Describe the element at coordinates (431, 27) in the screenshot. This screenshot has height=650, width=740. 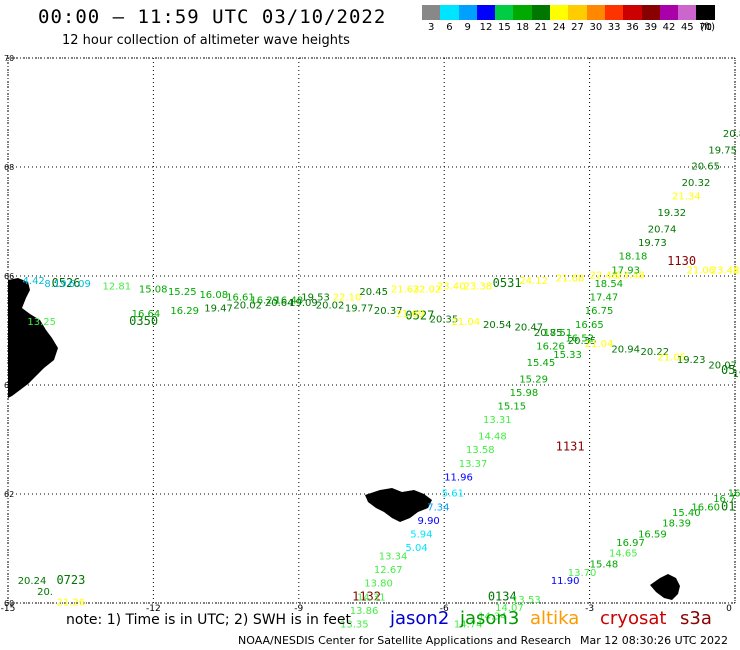
I see `scale-label: 3` at that location.